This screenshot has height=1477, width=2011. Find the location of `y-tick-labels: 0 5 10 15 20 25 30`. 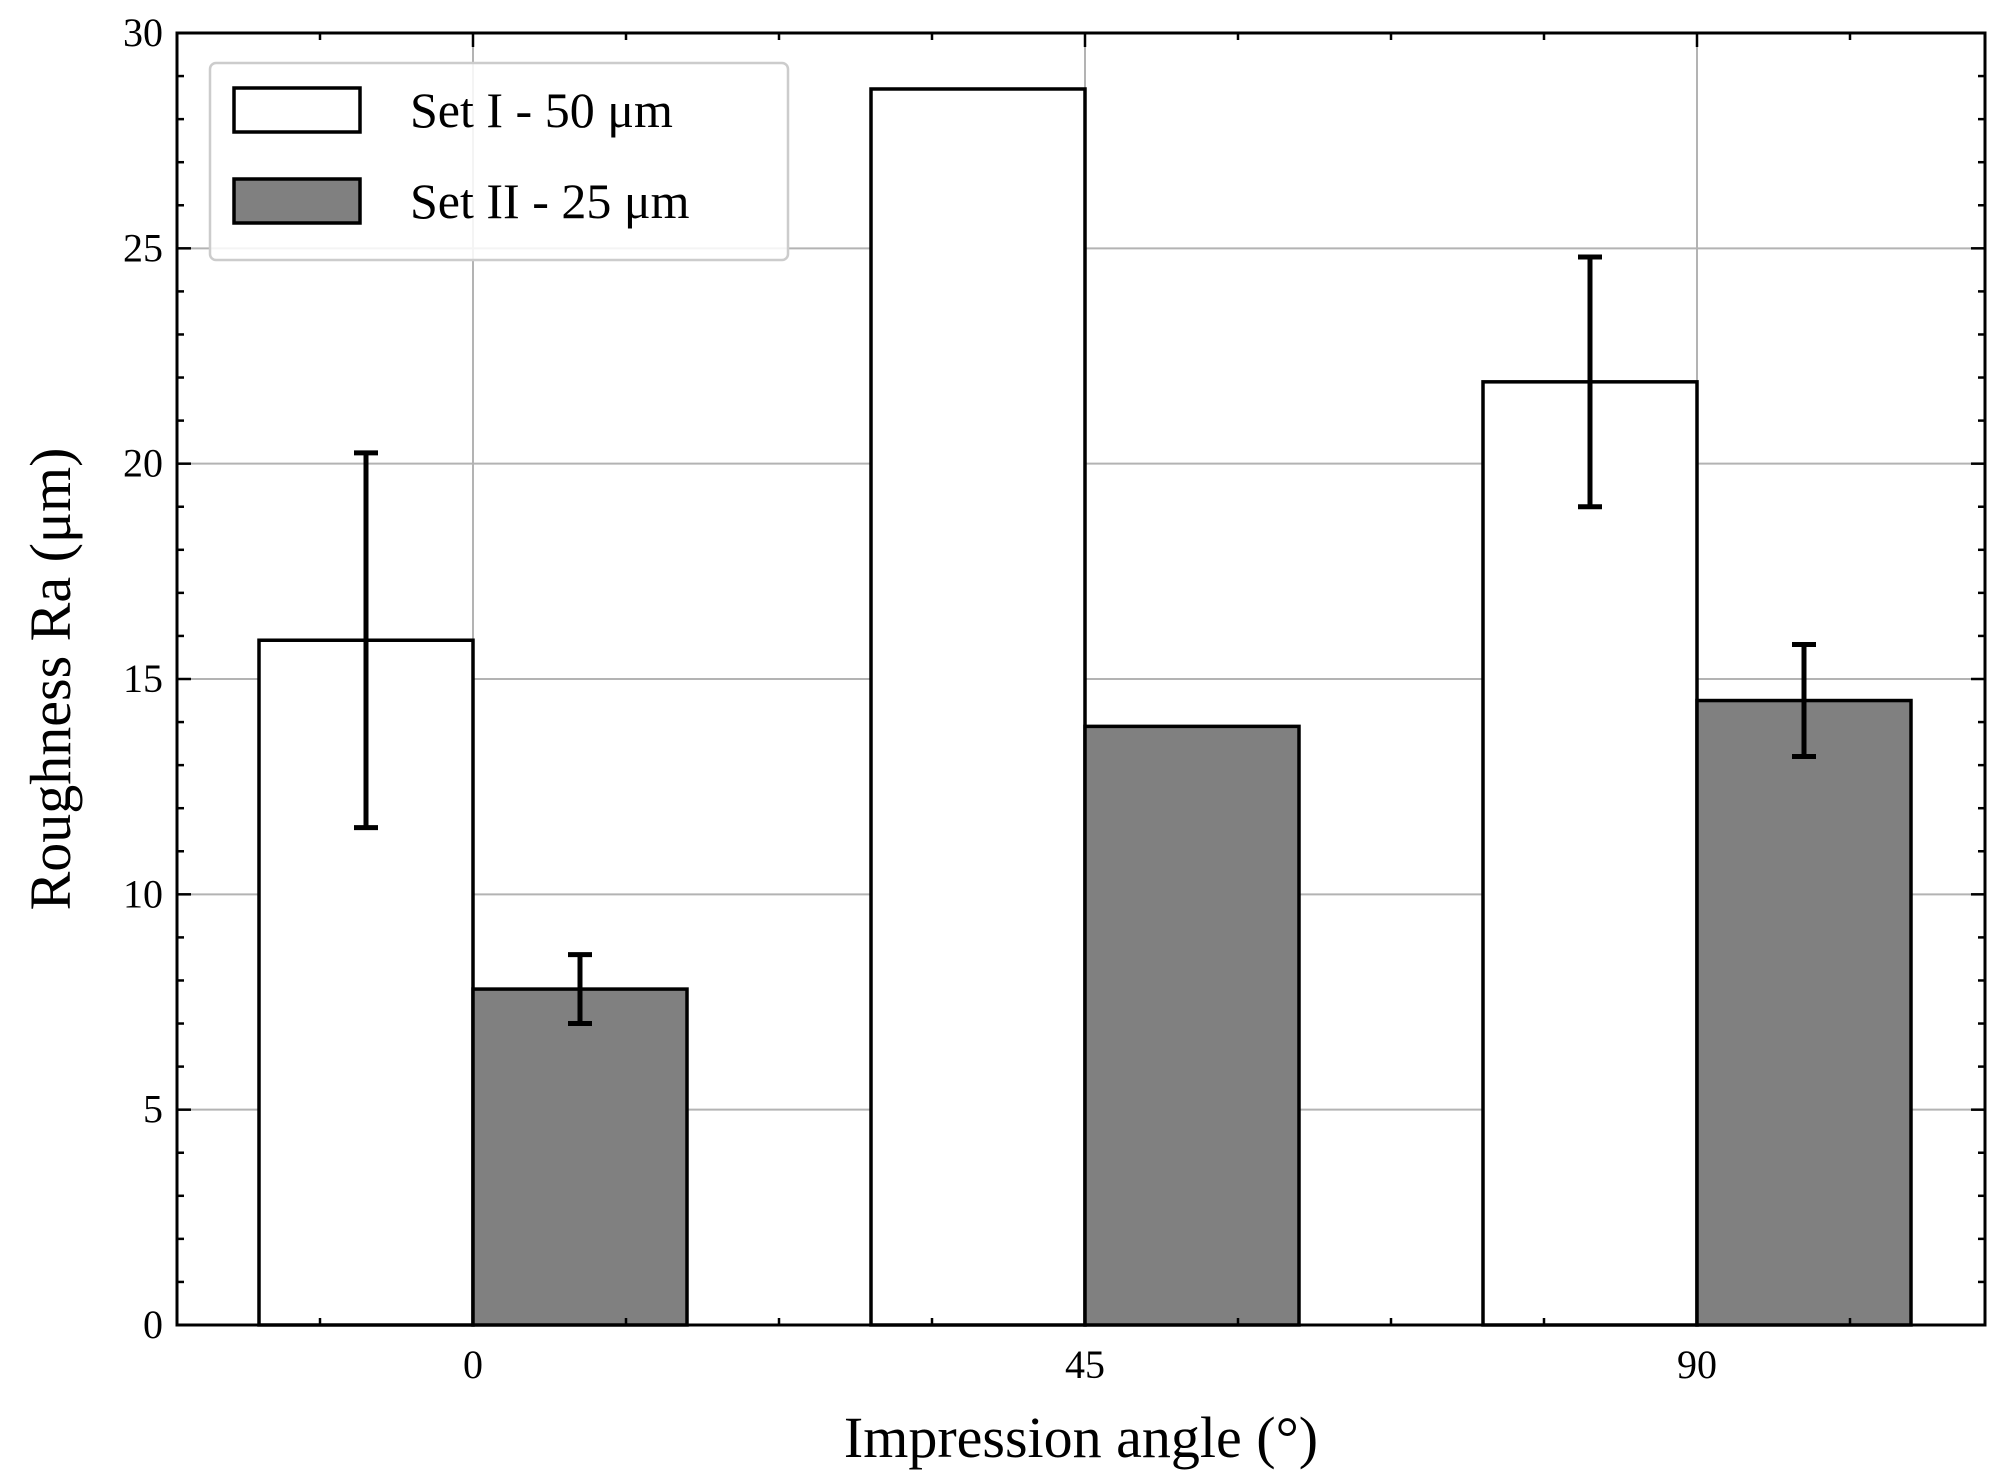

y-tick-labels: 0 5 10 15 20 25 30 is located at coordinates (143, 678).